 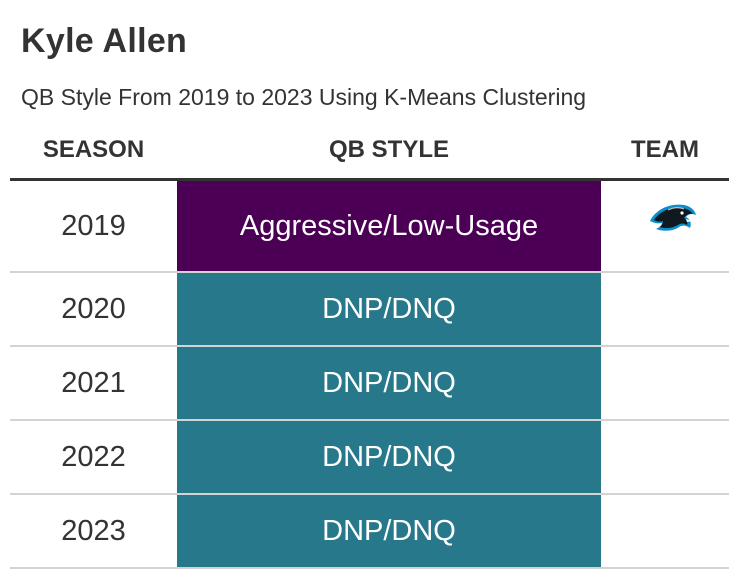 What do you see at coordinates (93, 149) in the screenshot?
I see `column-header-season: SEASON` at bounding box center [93, 149].